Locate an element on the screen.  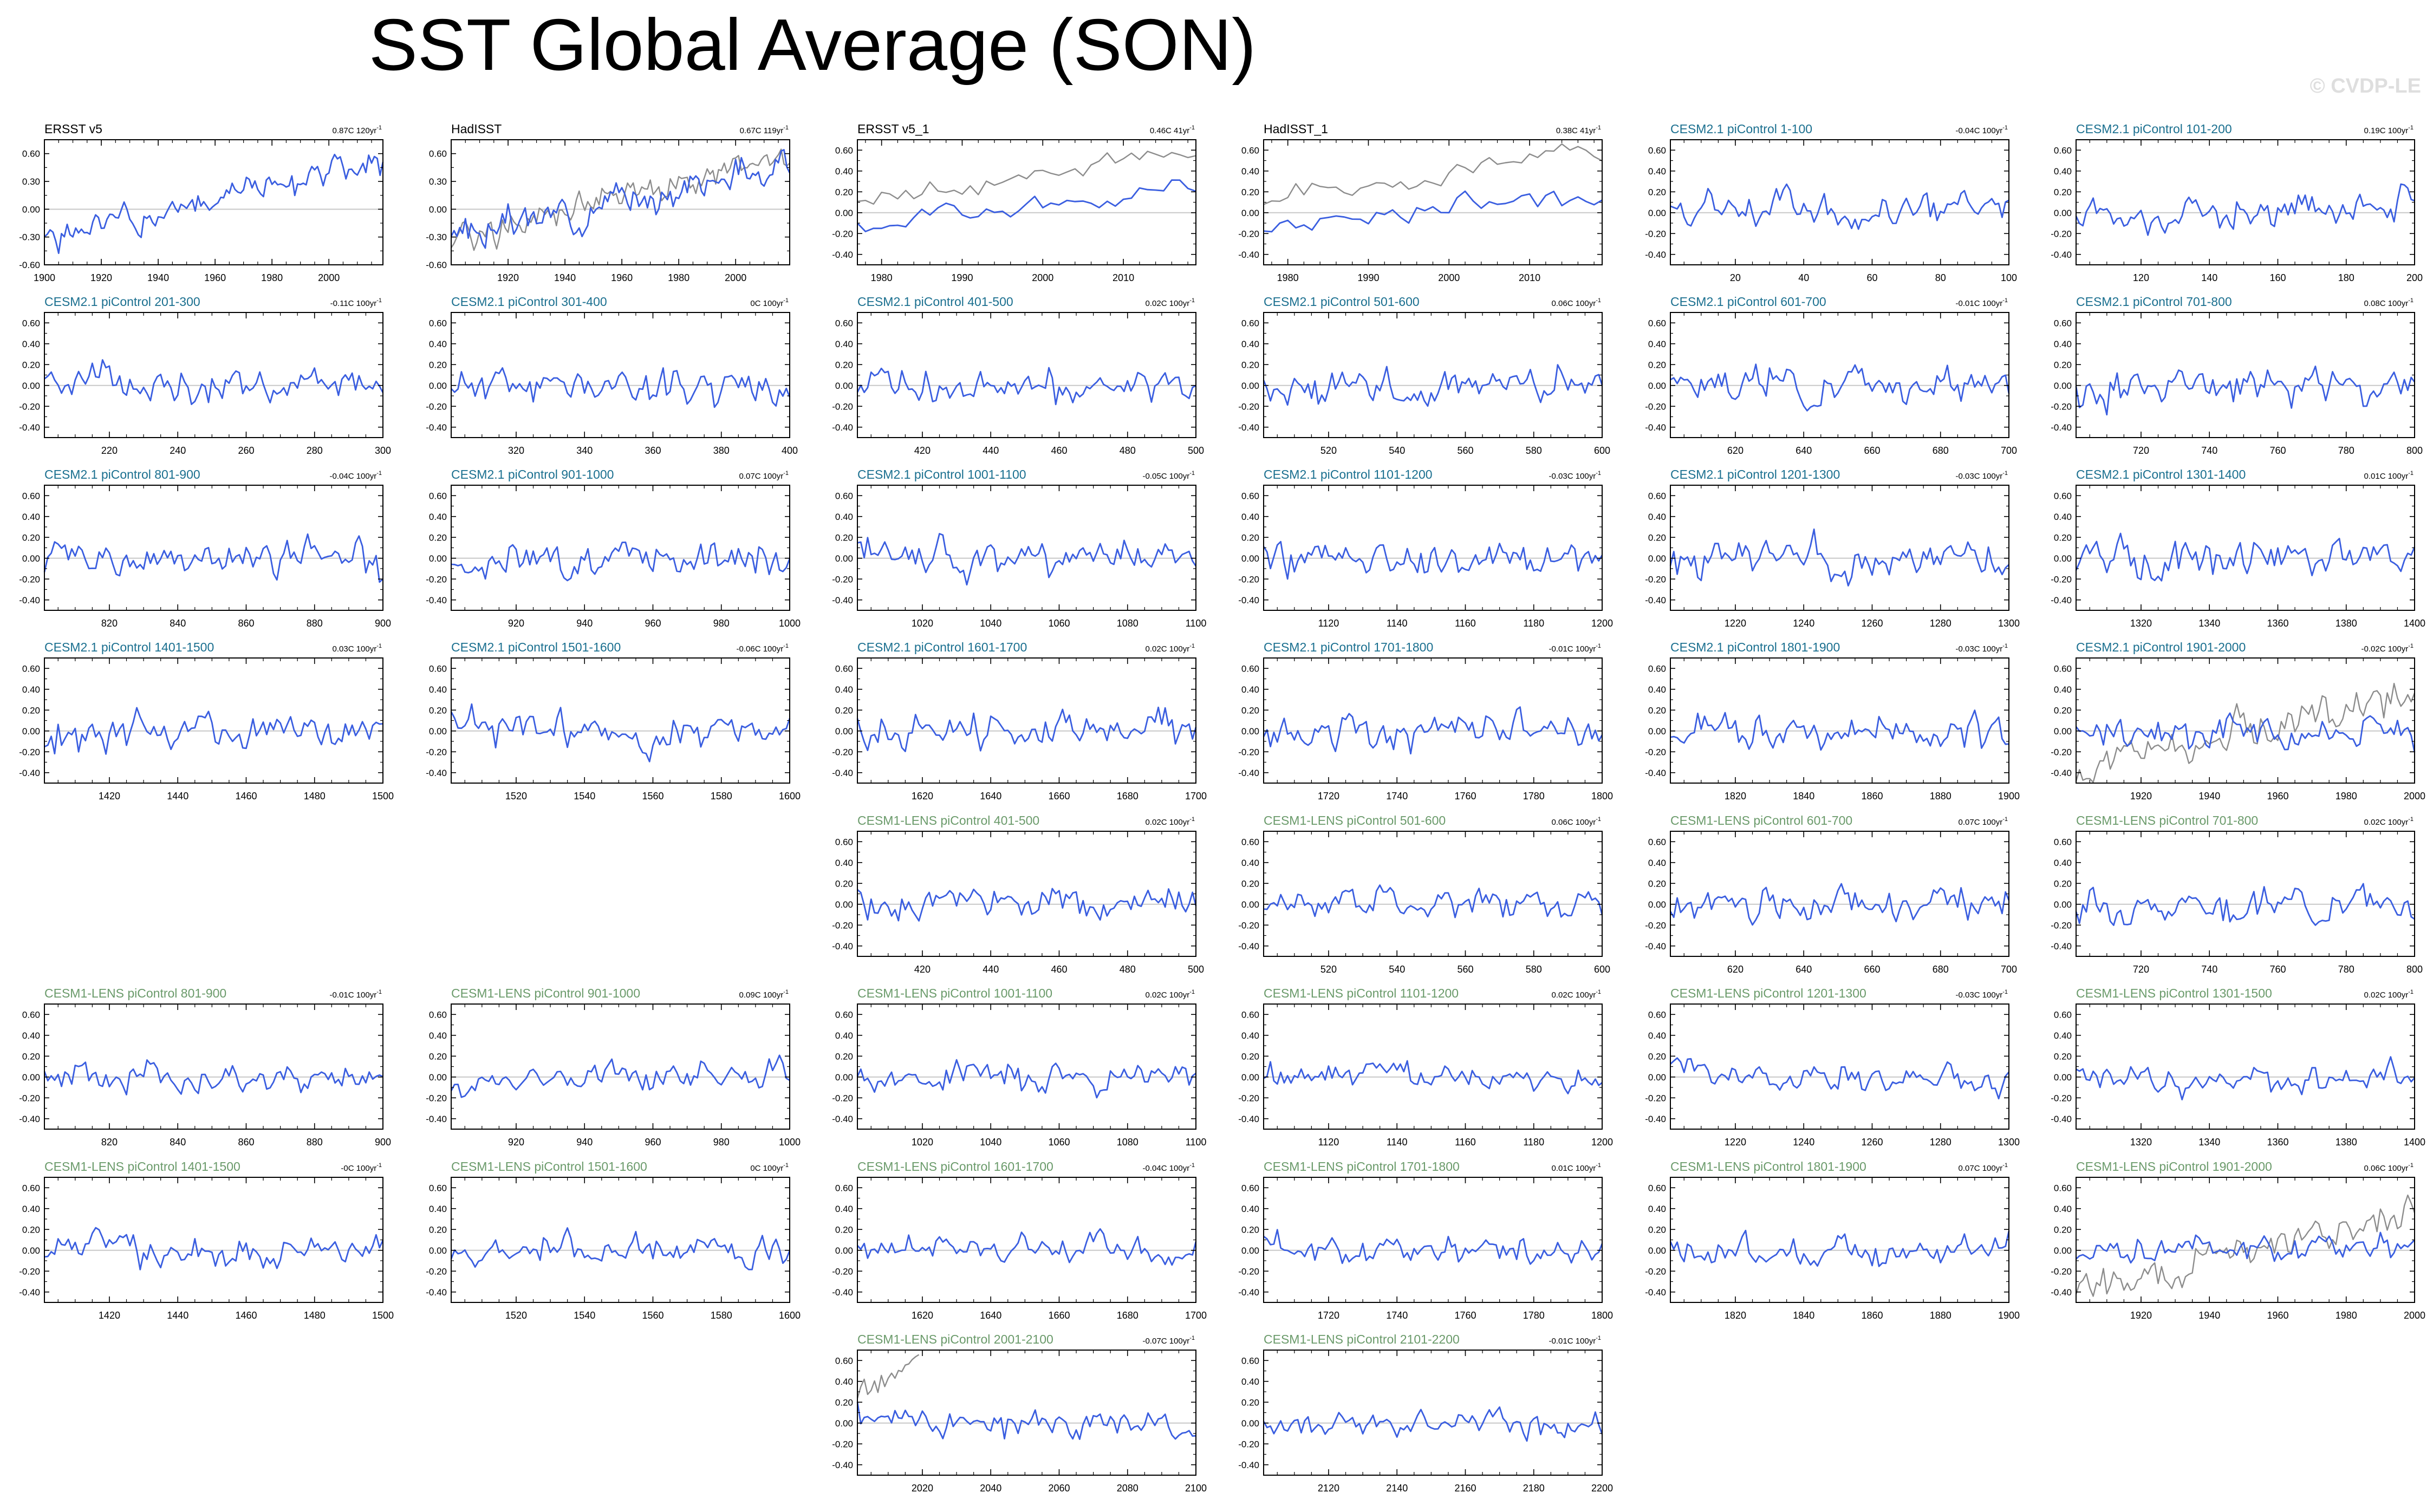
x-tick-label: 480 is located at coordinates (1128, 450).